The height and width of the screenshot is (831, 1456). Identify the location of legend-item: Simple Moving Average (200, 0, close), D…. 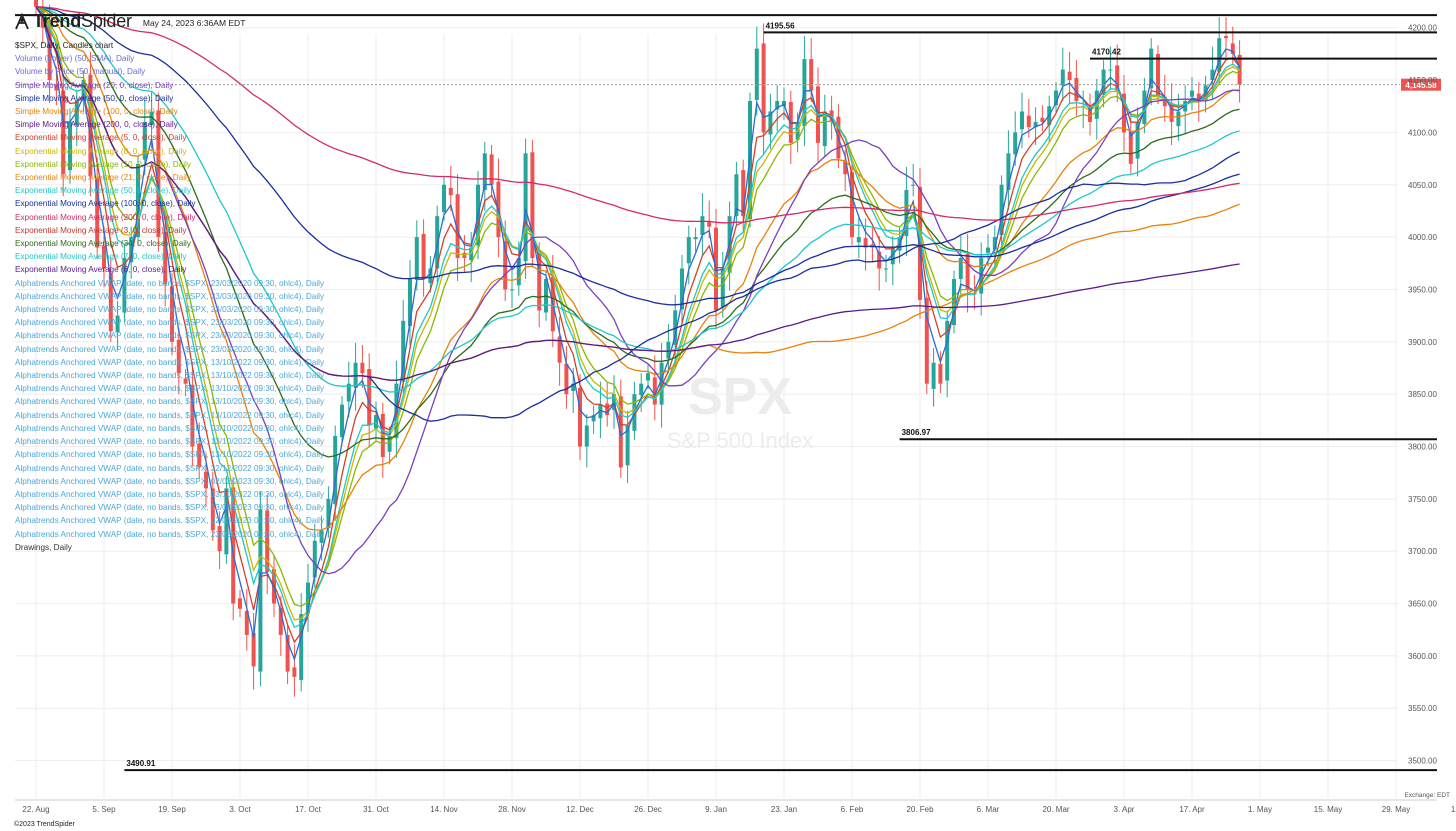
(96, 125).